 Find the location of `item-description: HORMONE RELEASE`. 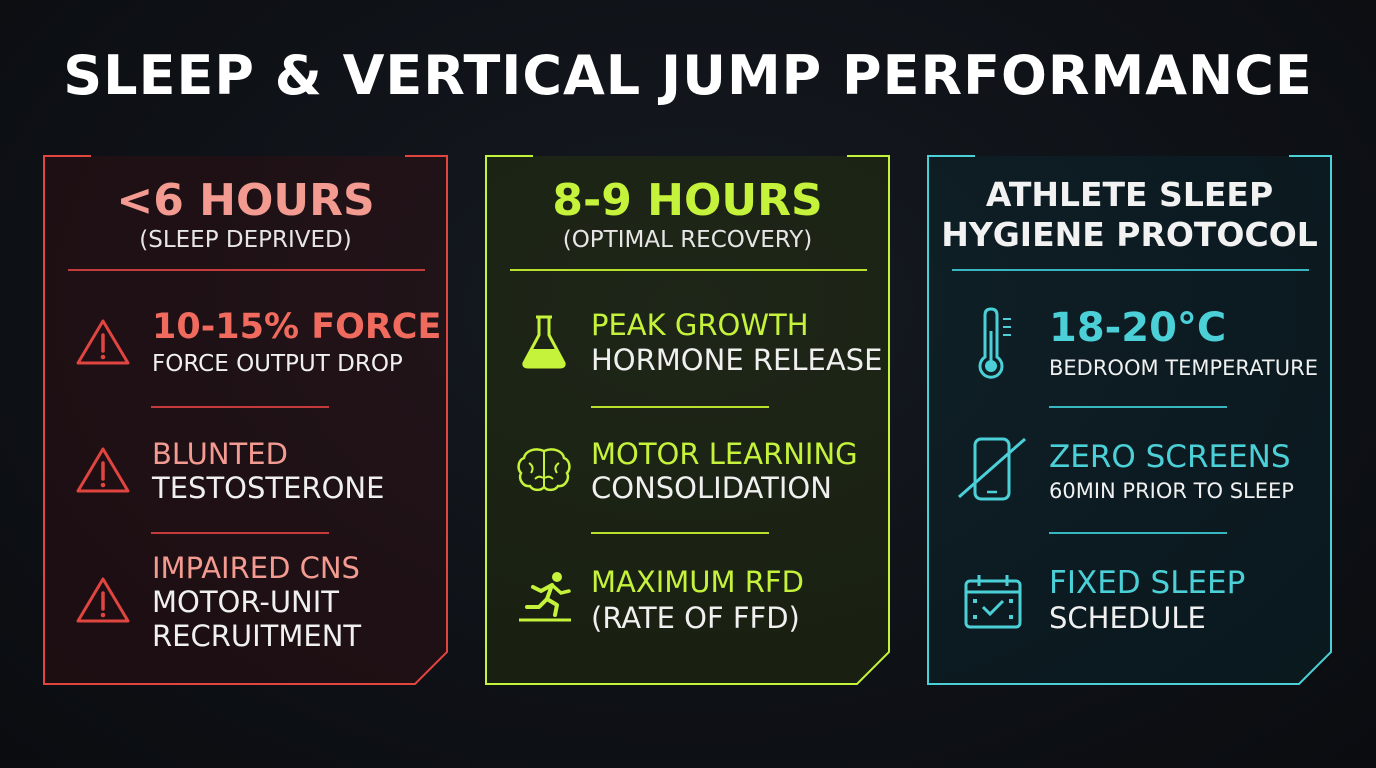

item-description: HORMONE RELEASE is located at coordinates (737, 360).